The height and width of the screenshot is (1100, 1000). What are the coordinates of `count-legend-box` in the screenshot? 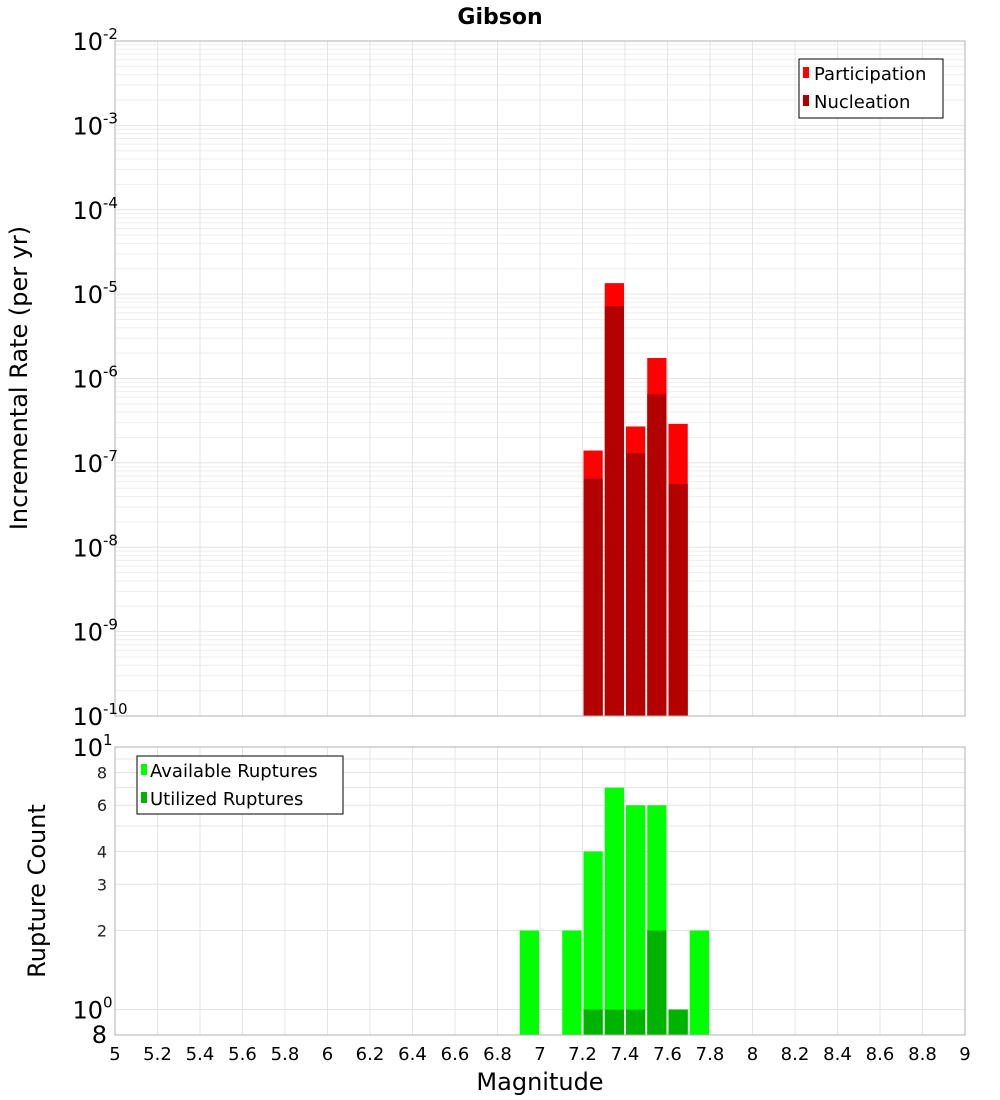 It's located at (240, 785).